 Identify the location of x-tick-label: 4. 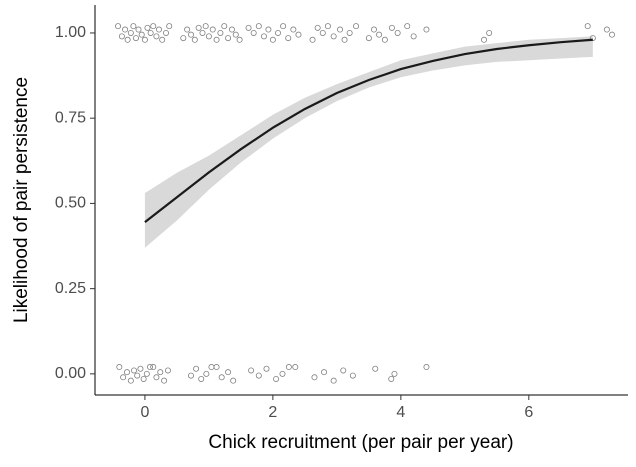
(400, 412).